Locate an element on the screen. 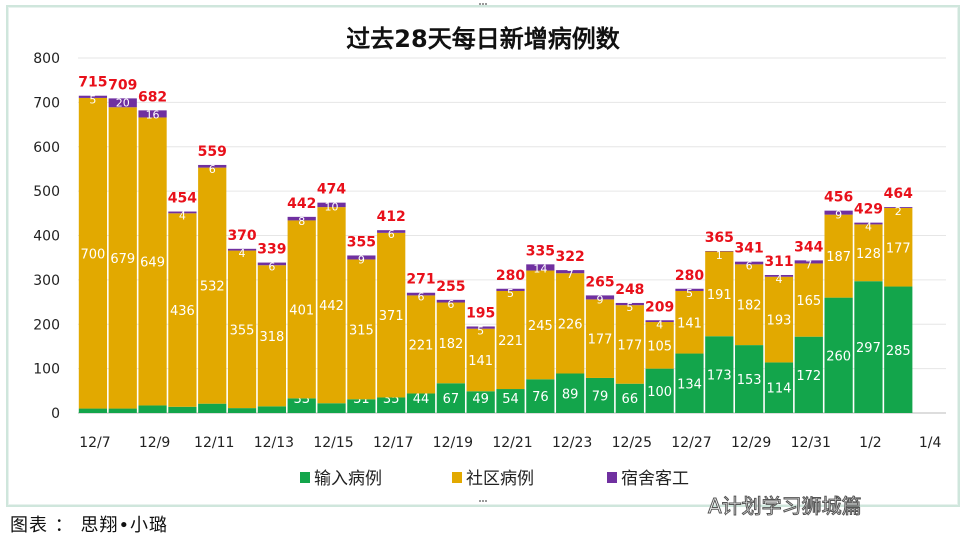  x-tick-label: 12/11 is located at coordinates (214, 443).